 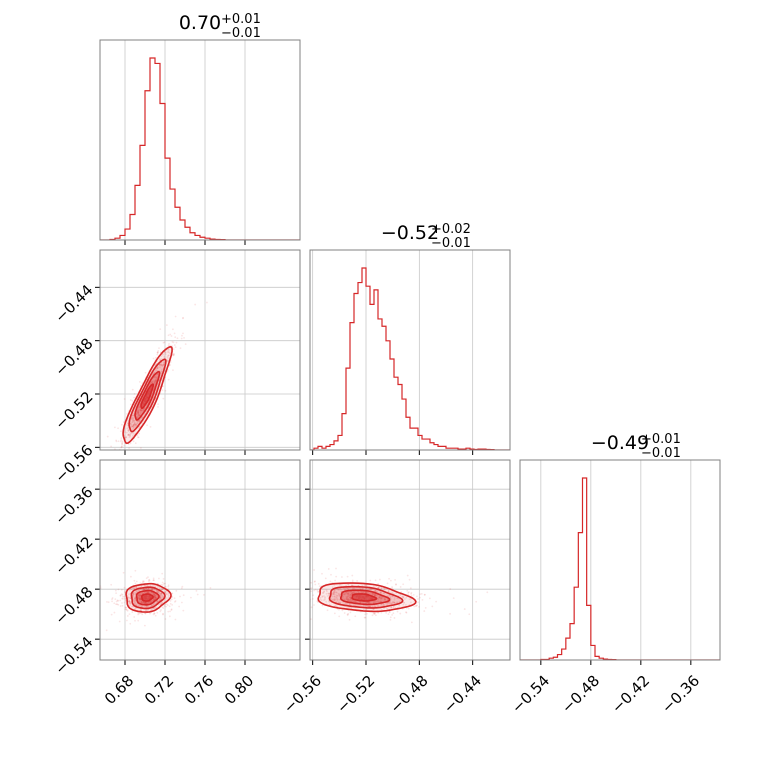 What do you see at coordinates (462, 694) in the screenshot?
I see `x-tick-label: −0.44` at bounding box center [462, 694].